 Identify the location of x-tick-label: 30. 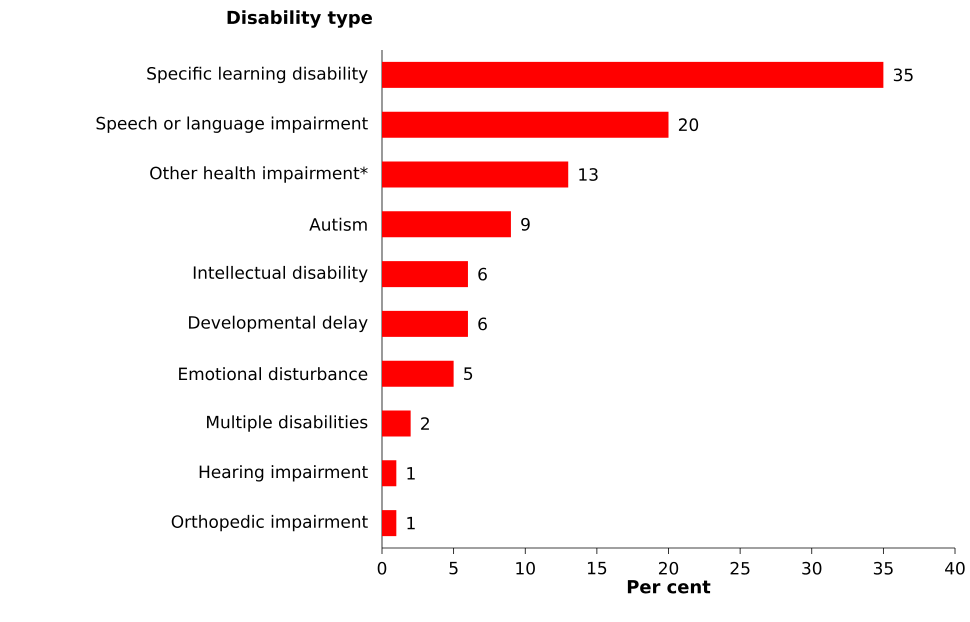
(812, 568).